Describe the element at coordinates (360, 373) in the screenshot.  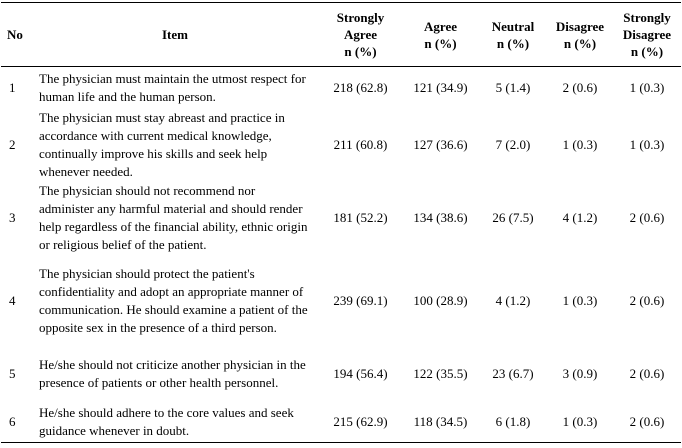
I see `count-cell: 194 (56.4)` at that location.